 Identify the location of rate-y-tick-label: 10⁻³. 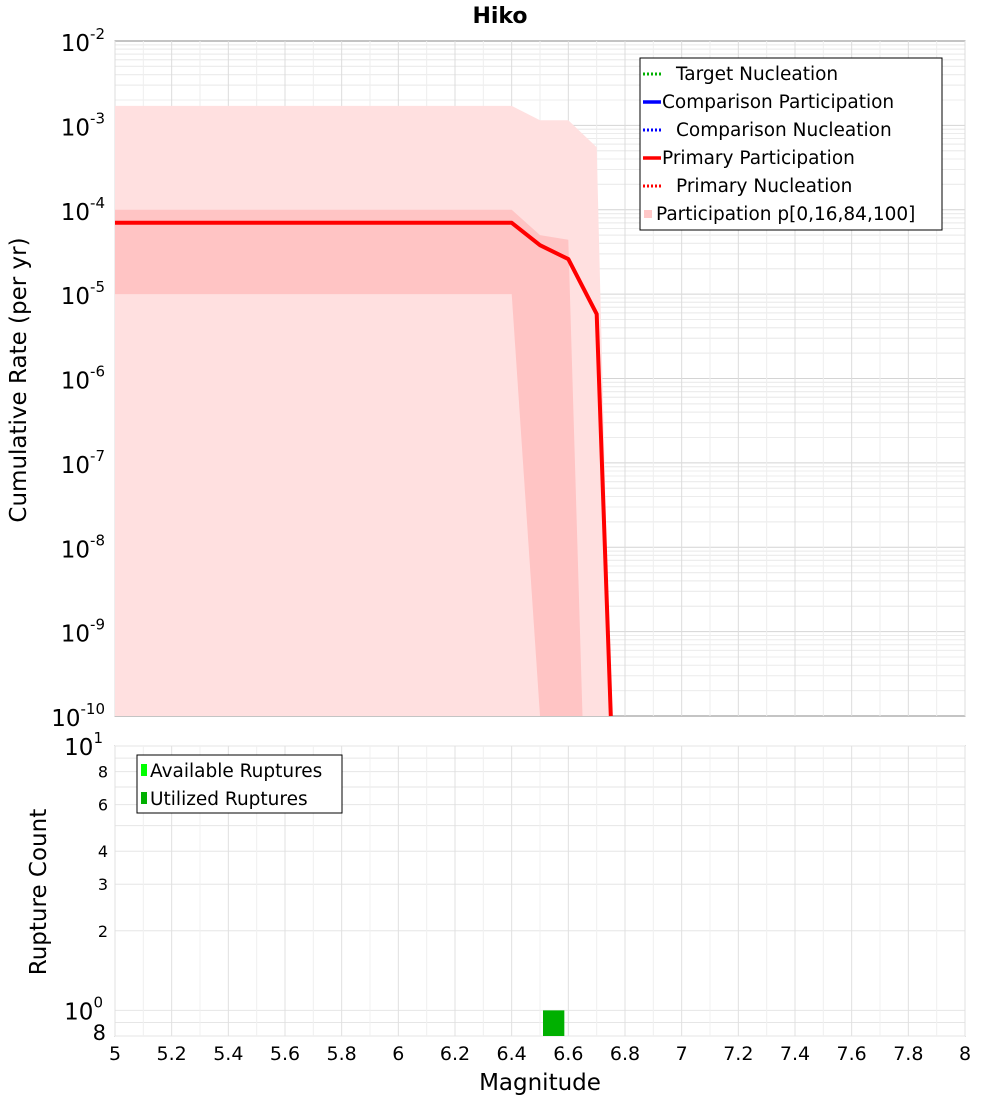
(83, 125).